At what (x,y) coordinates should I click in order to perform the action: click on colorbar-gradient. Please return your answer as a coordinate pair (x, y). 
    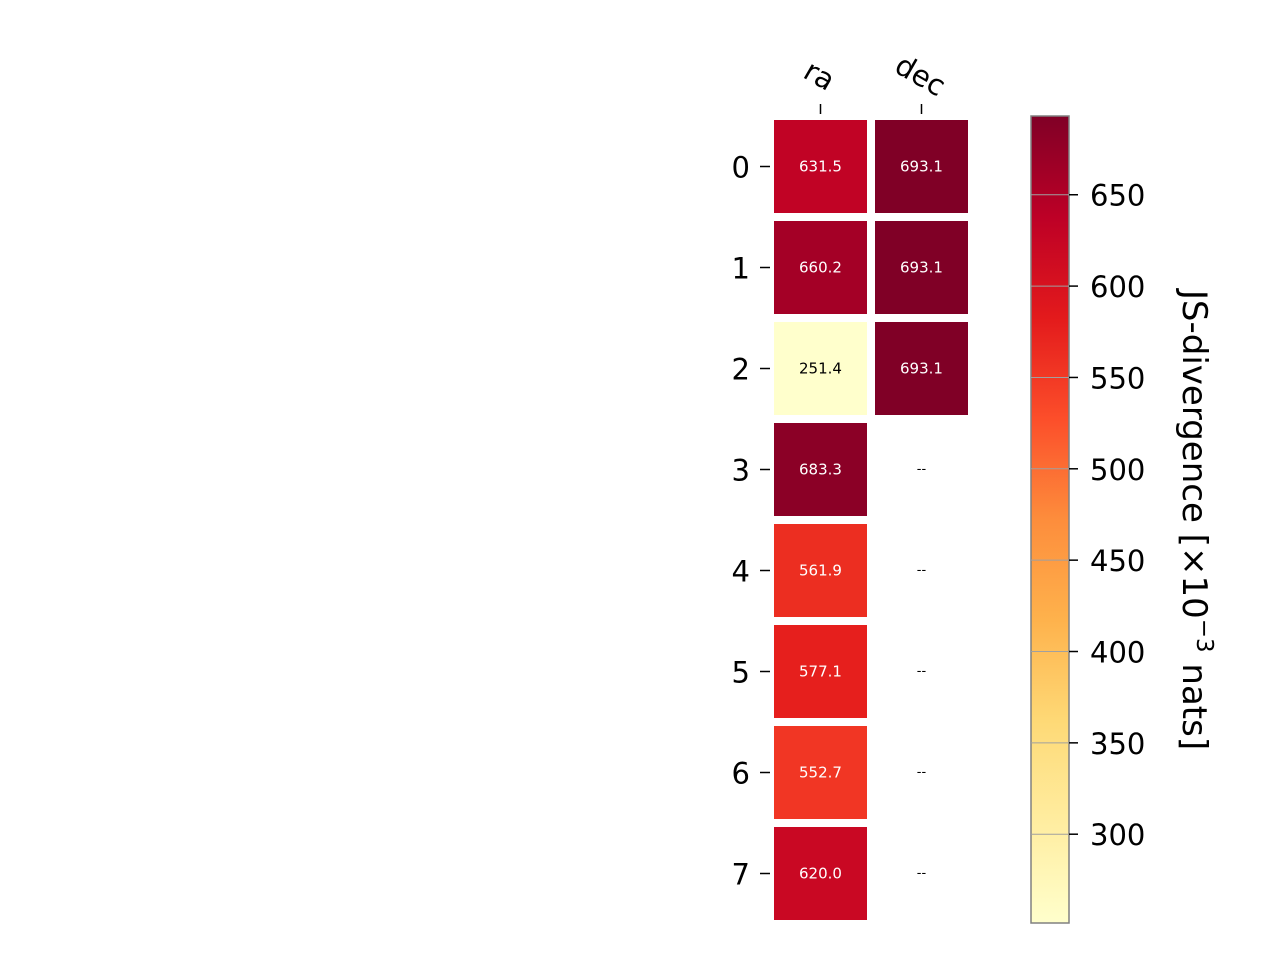
    Looking at the image, I should click on (1050, 519).